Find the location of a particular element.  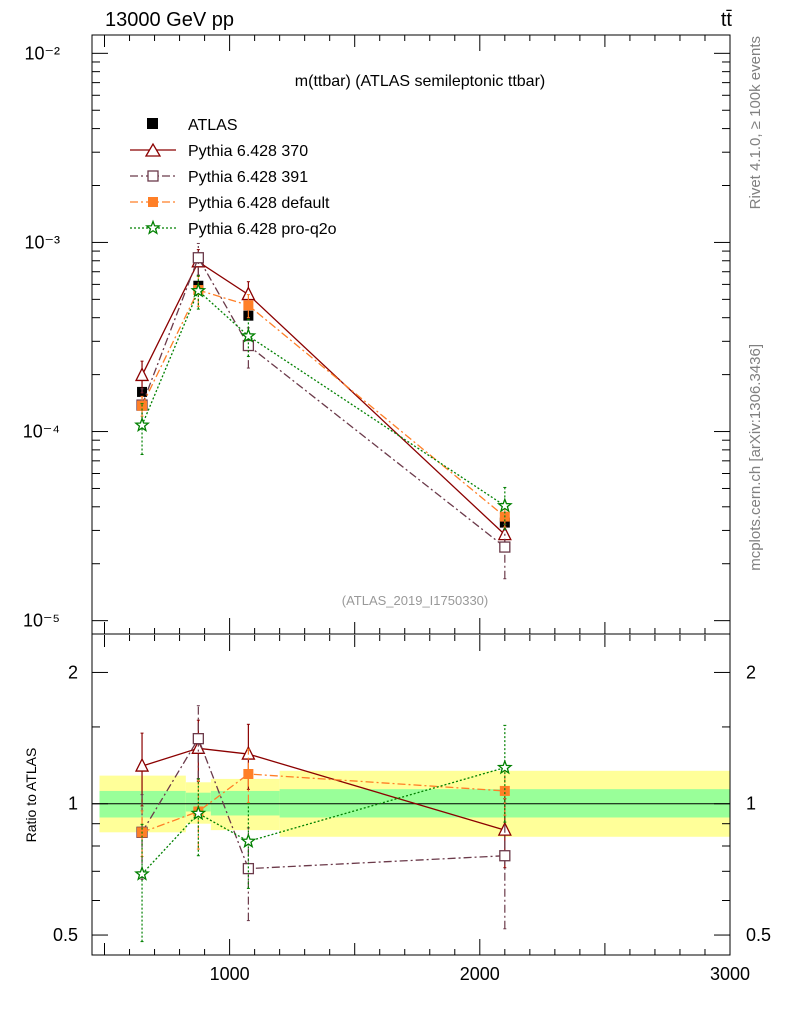

ratio-panel-series is located at coordinates (323, 824).